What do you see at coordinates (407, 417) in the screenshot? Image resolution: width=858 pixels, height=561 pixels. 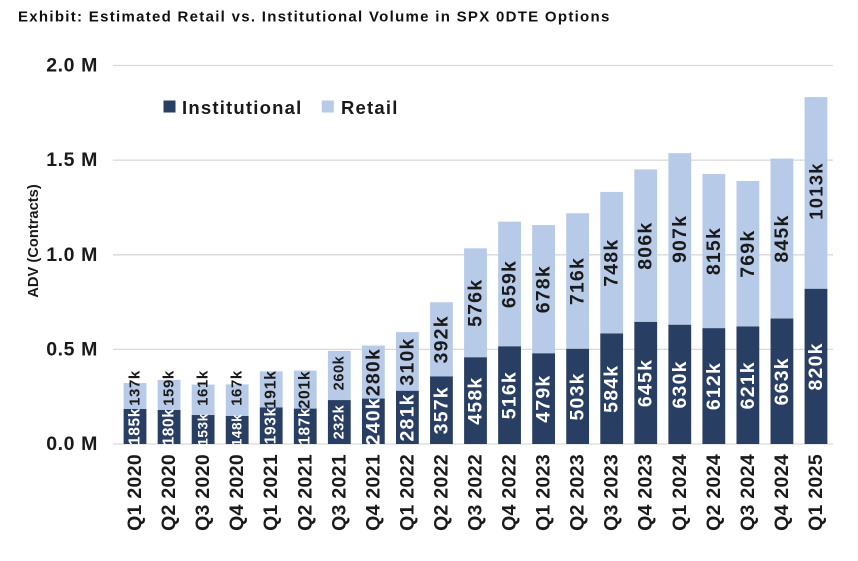 I see `svg-text: 281k` at bounding box center [407, 417].